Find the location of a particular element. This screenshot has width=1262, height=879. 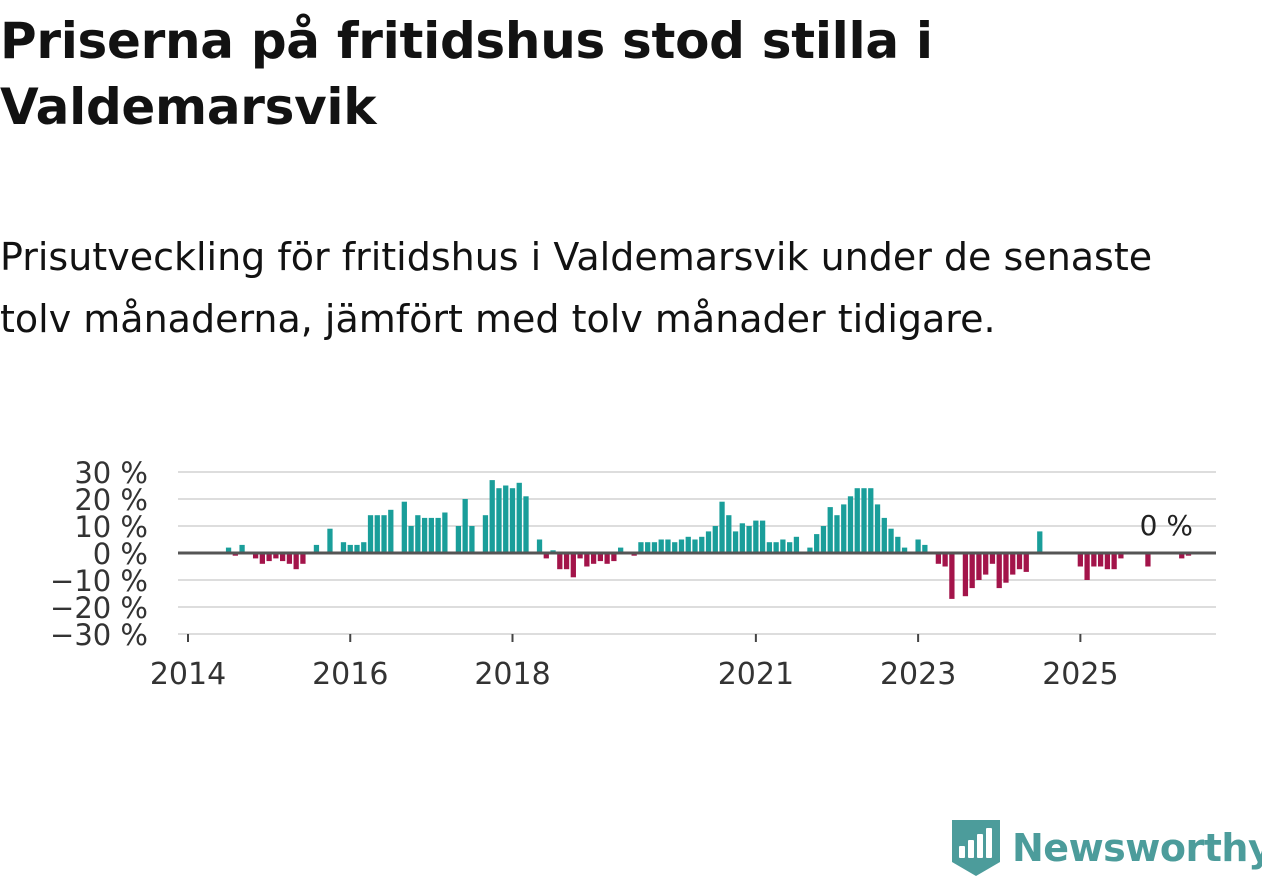

newsworthy-logo: Newsworthy is located at coordinates (1106, 848).